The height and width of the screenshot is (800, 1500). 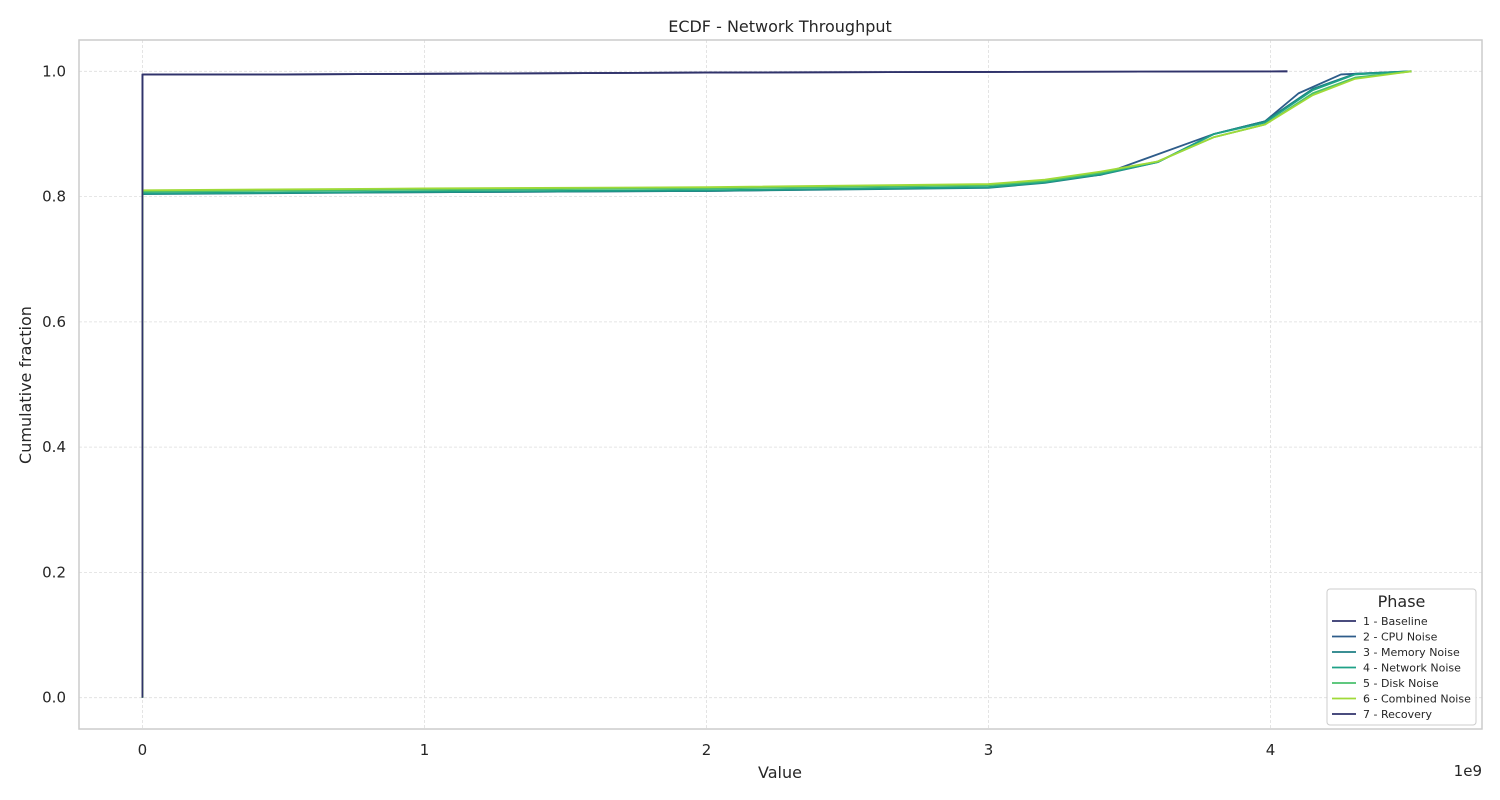 I want to click on legend-entry-label: 7 - Recovery, so click(x=1397, y=714).